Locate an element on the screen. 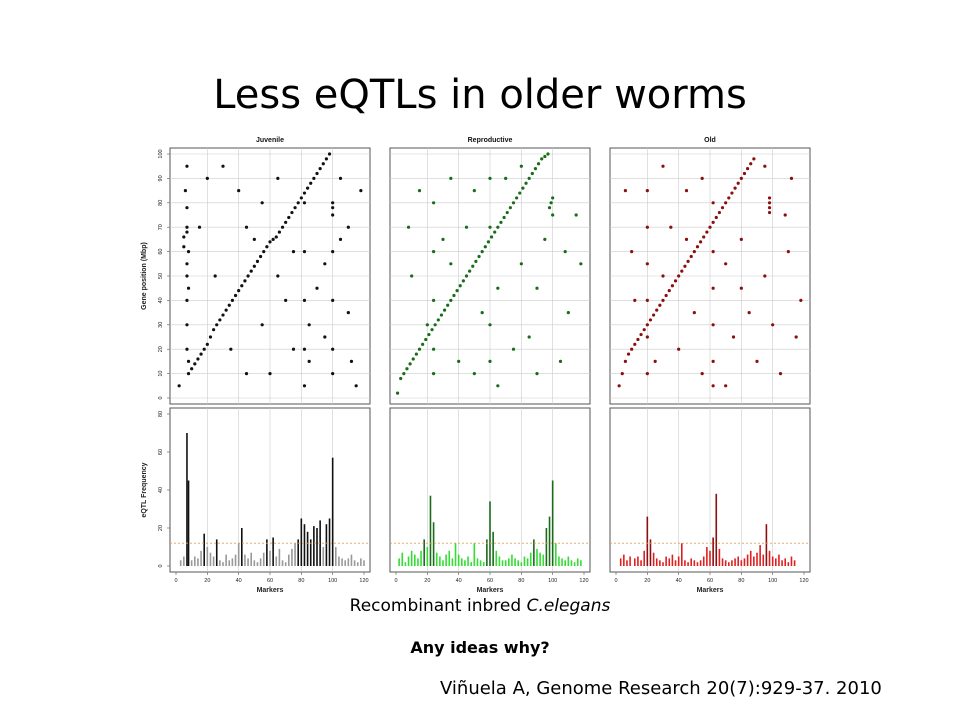 The height and width of the screenshot is (720, 960). histogram-xlabel-juvenile: Markers is located at coordinates (270, 590).